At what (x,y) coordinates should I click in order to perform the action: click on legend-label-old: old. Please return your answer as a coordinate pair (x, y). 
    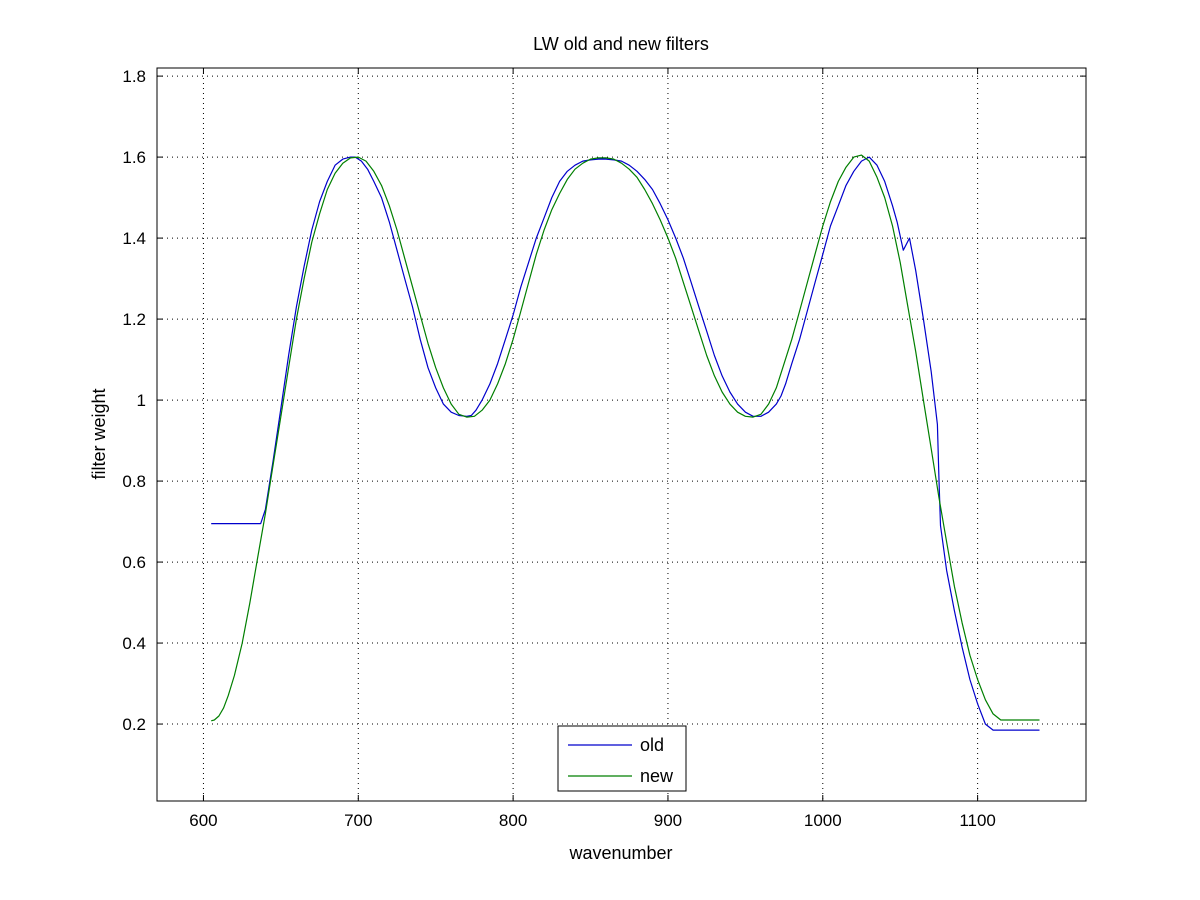
    Looking at the image, I should click on (652, 745).